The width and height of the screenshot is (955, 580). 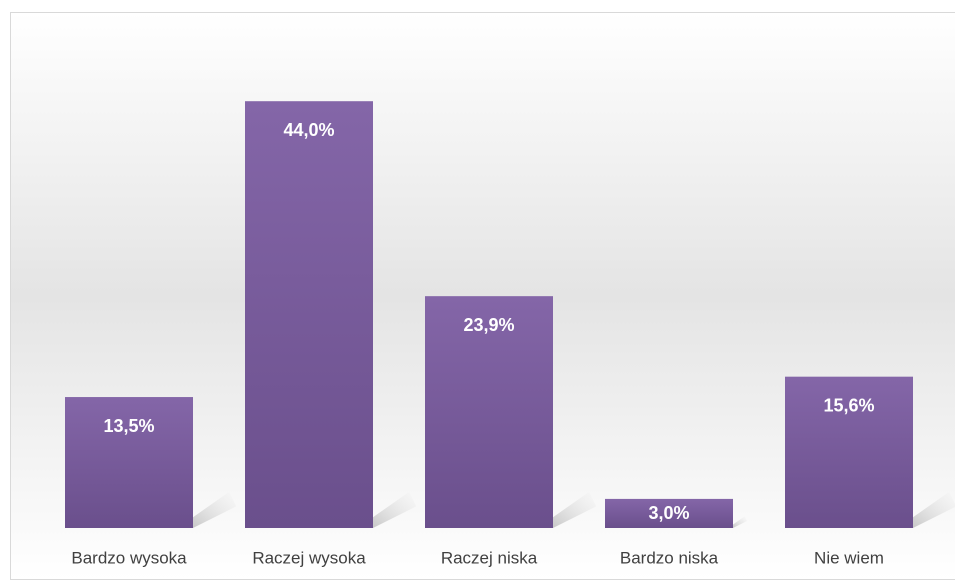 What do you see at coordinates (849, 557) in the screenshot?
I see `x-tick-label: Nie wiem` at bounding box center [849, 557].